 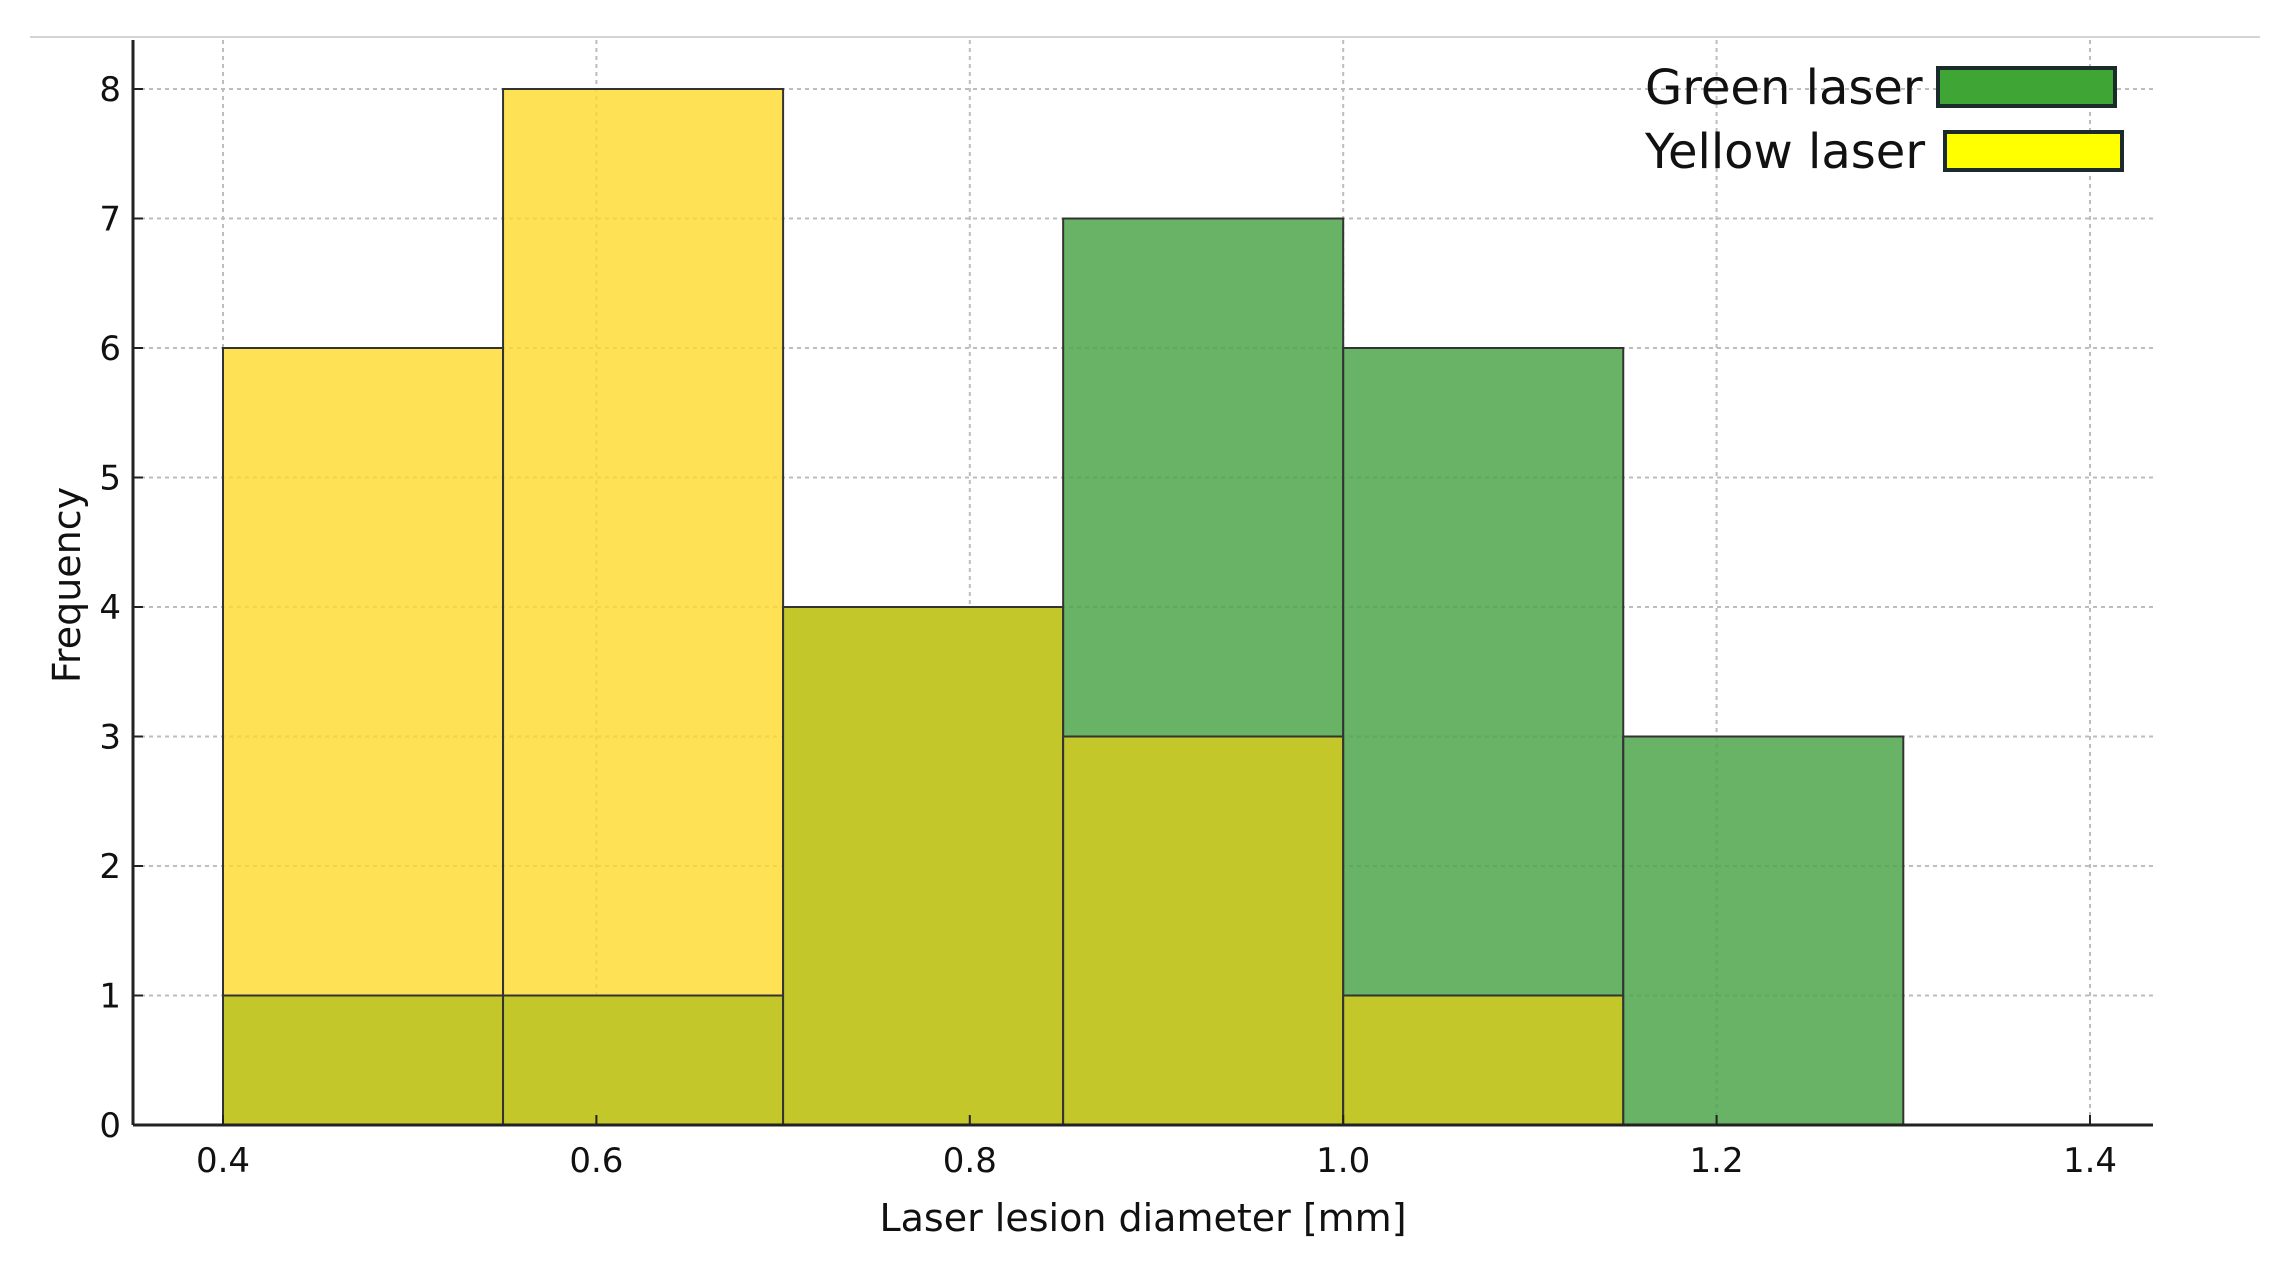 I want to click on legend-swatch-green, so click(x=2026, y=87).